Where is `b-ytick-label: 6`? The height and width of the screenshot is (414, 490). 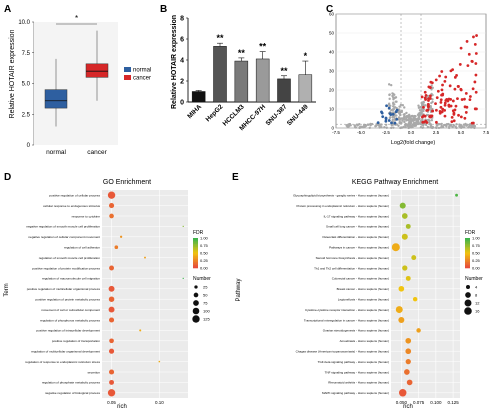 b-ytick-label: 6 is located at coordinates (182, 40).